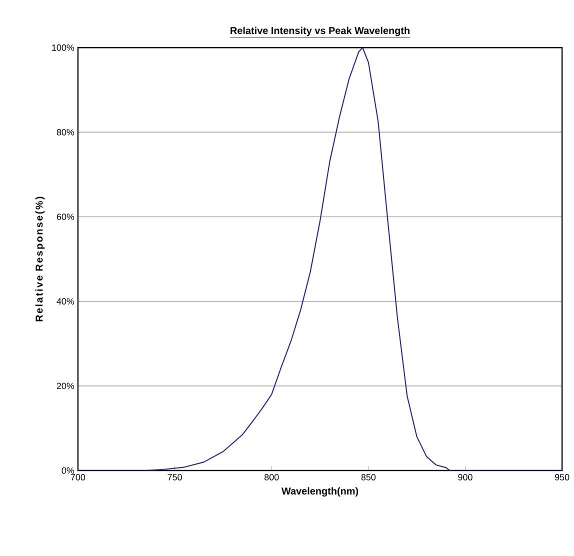 The height and width of the screenshot is (556, 574). I want to click on x-tick-label: 950, so click(562, 477).